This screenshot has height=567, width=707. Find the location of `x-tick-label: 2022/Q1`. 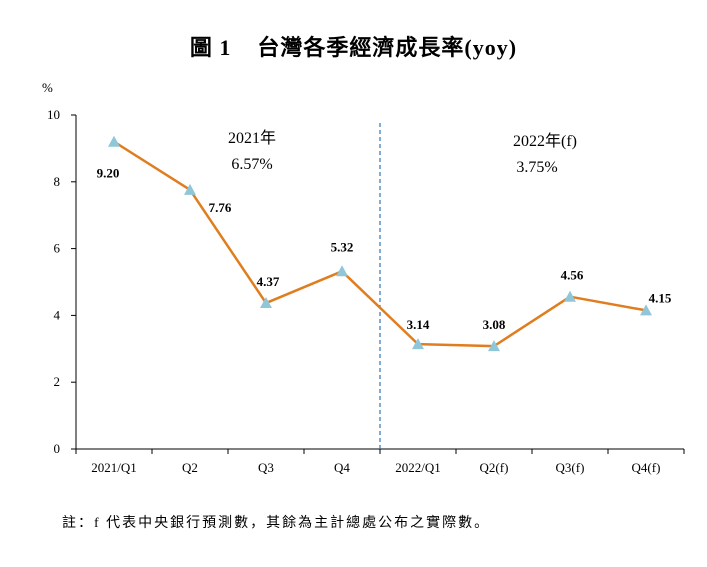

x-tick-label: 2022/Q1 is located at coordinates (418, 467).